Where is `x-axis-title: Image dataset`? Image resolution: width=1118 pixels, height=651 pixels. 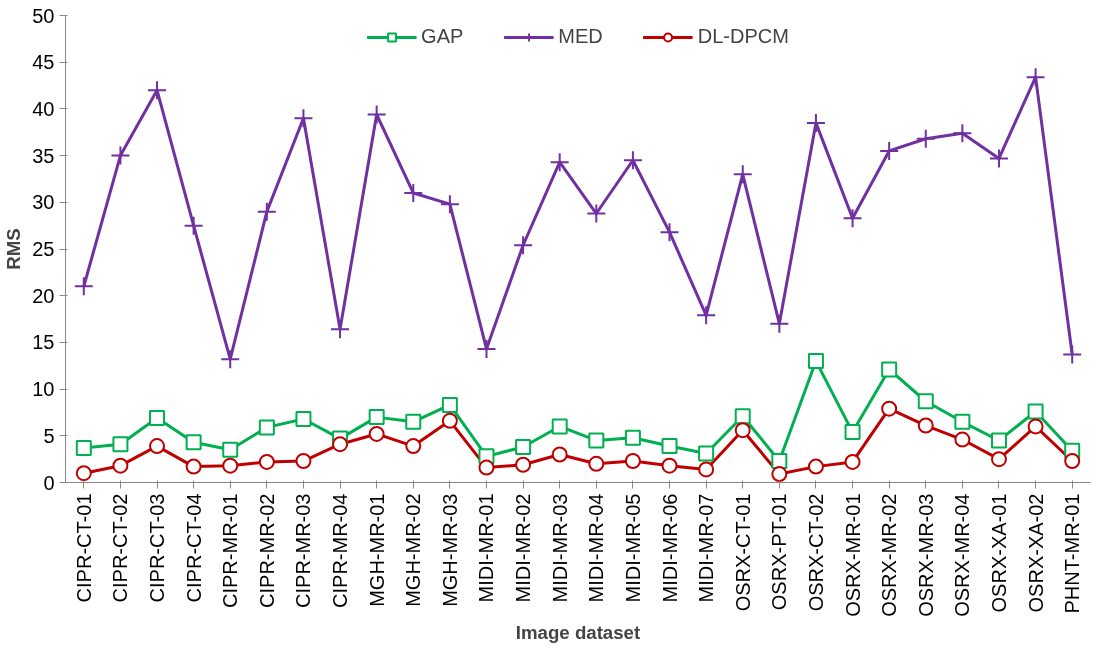
x-axis-title: Image dataset is located at coordinates (578, 632).